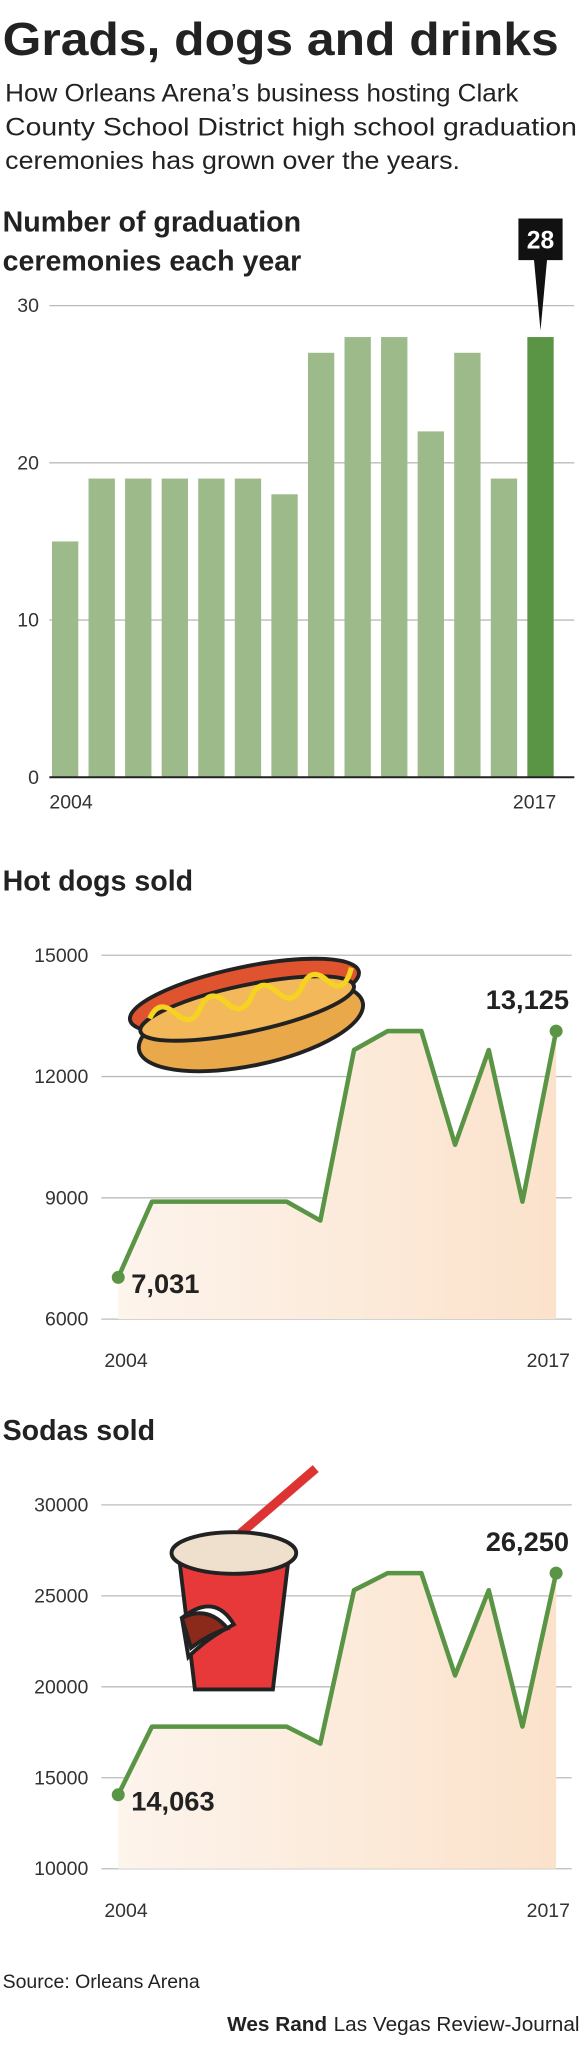 Image resolution: width=586 pixels, height=2047 pixels. What do you see at coordinates (172, 1800) in the screenshot?
I see `value-label: 14,063` at bounding box center [172, 1800].